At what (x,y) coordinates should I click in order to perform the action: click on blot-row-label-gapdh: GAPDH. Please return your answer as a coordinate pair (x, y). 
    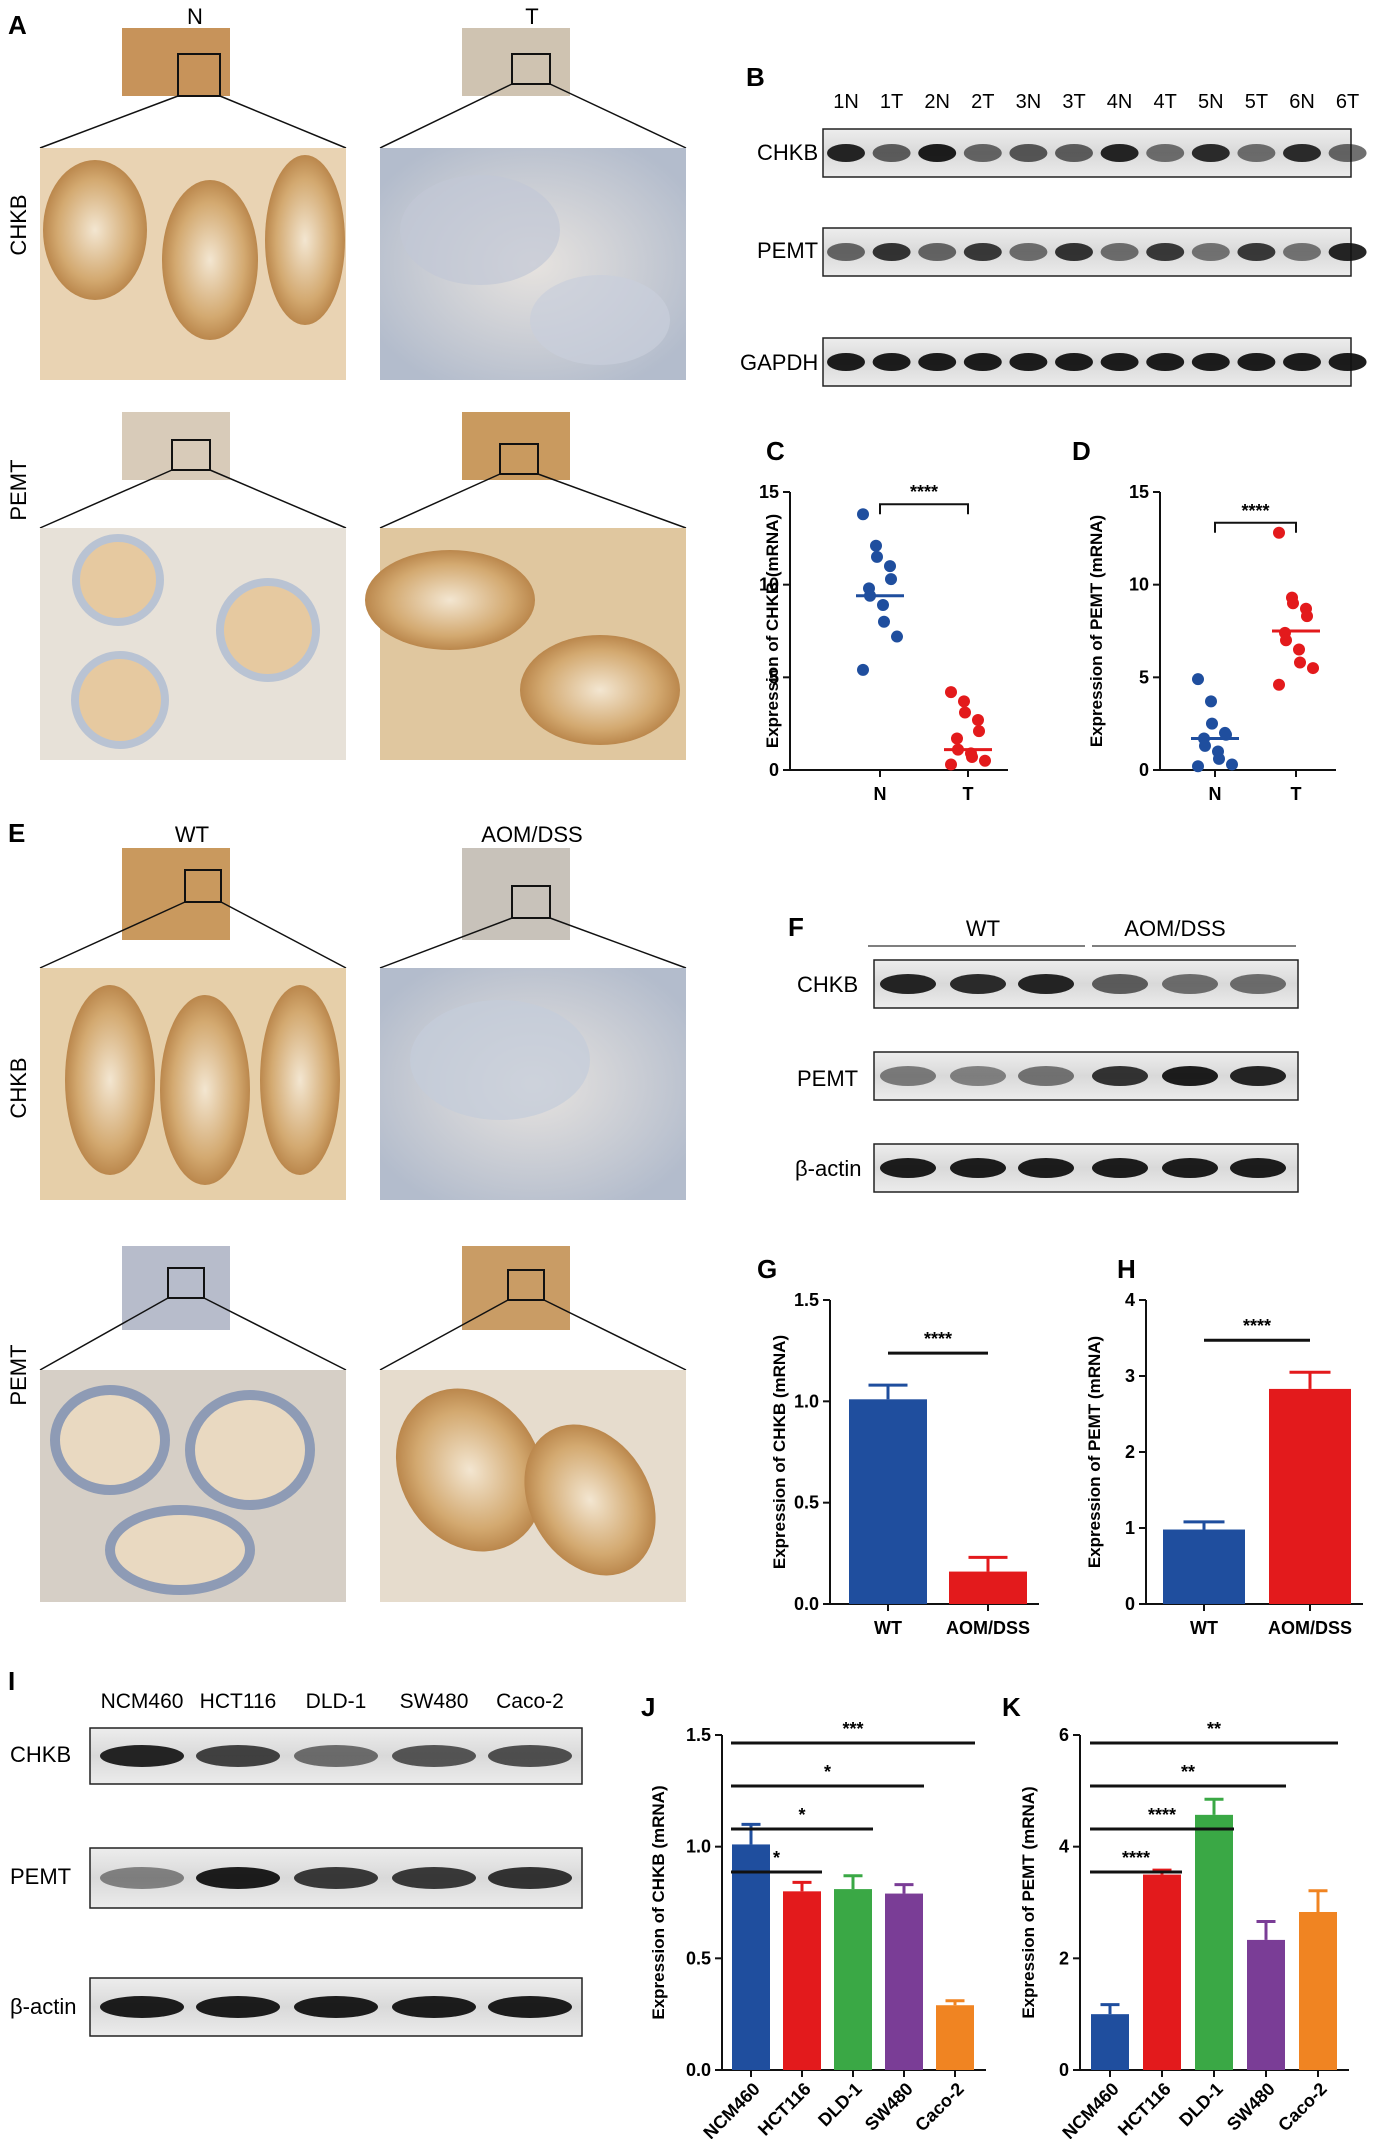
    Looking at the image, I should click on (779, 362).